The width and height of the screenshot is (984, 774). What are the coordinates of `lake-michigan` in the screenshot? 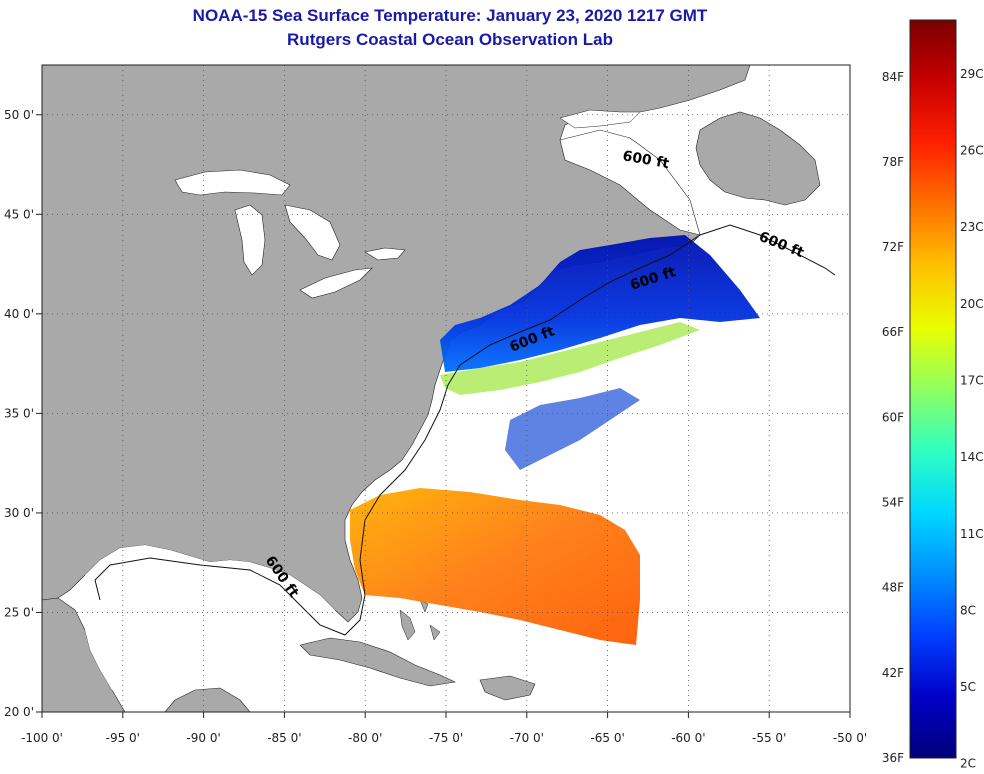 It's located at (250, 240).